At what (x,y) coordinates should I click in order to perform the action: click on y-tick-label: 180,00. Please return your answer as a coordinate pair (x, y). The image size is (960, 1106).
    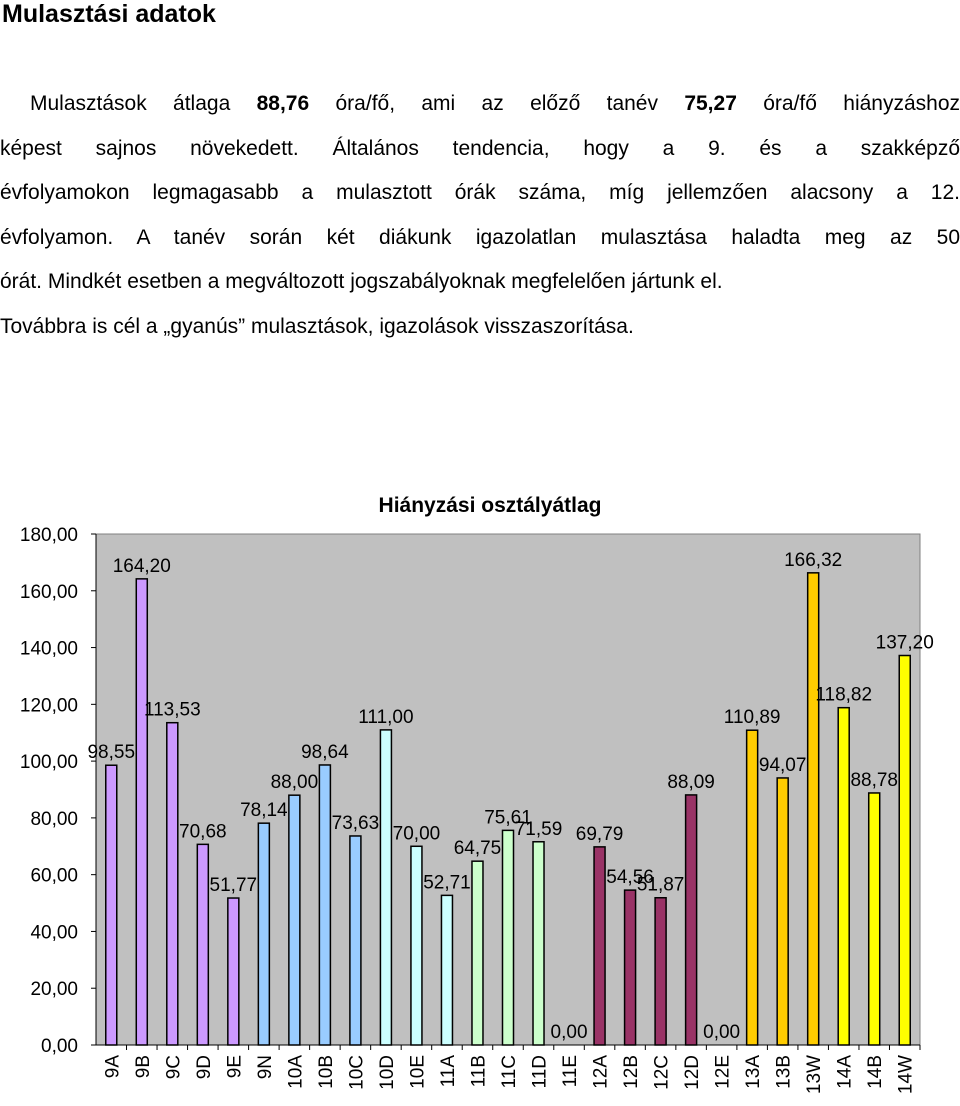
    Looking at the image, I should click on (49, 535).